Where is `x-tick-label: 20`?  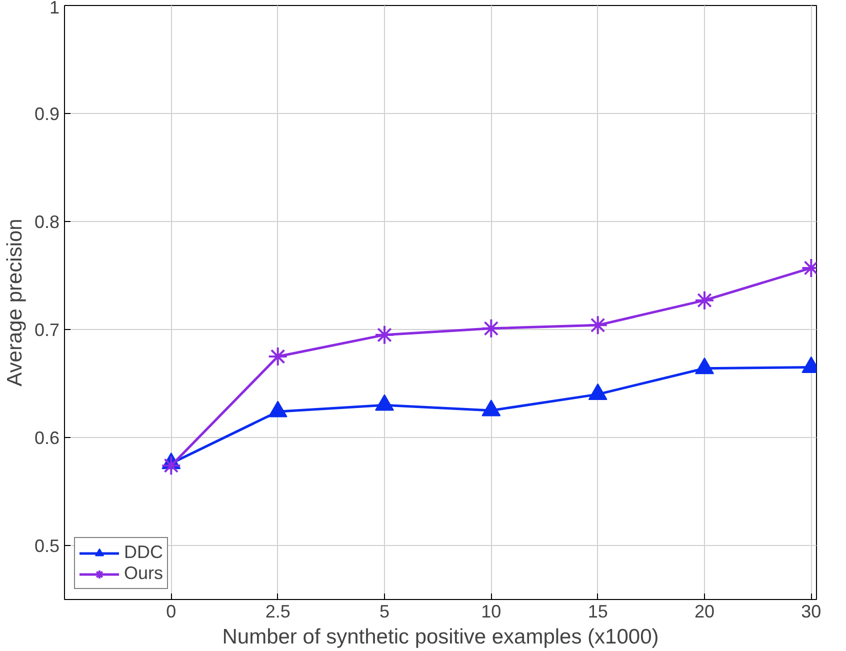 x-tick-label: 20 is located at coordinates (704, 612).